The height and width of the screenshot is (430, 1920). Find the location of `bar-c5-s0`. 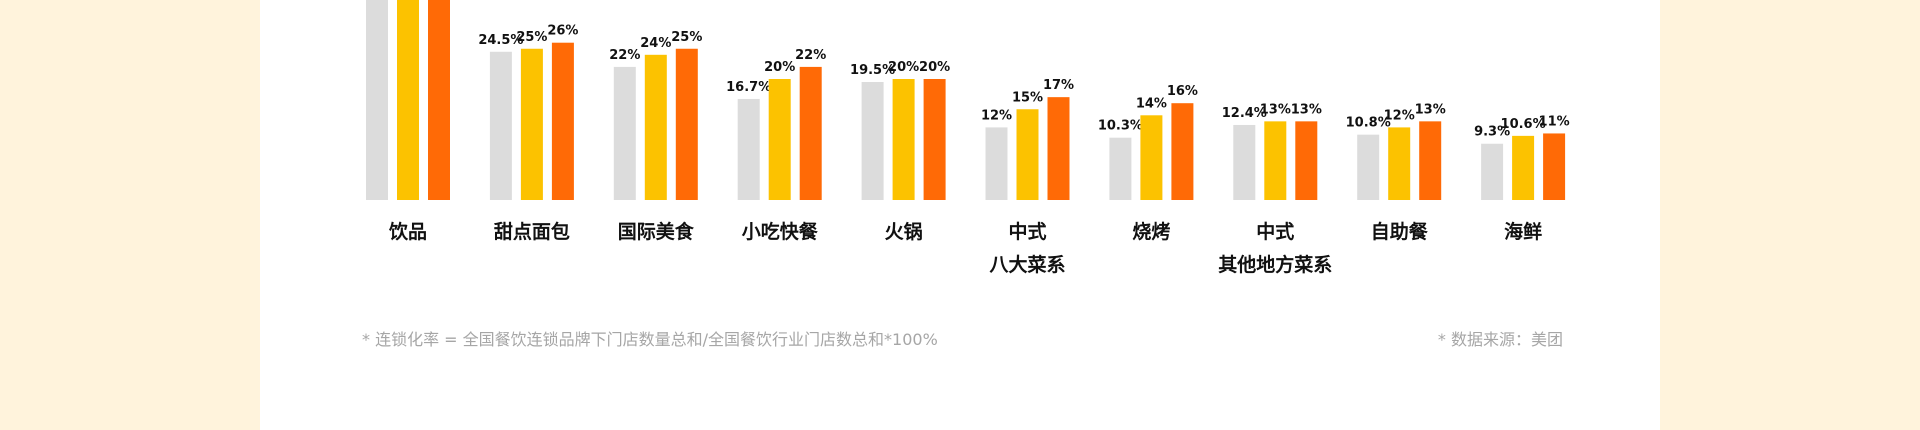

bar-c5-s0 is located at coordinates (996, 163).